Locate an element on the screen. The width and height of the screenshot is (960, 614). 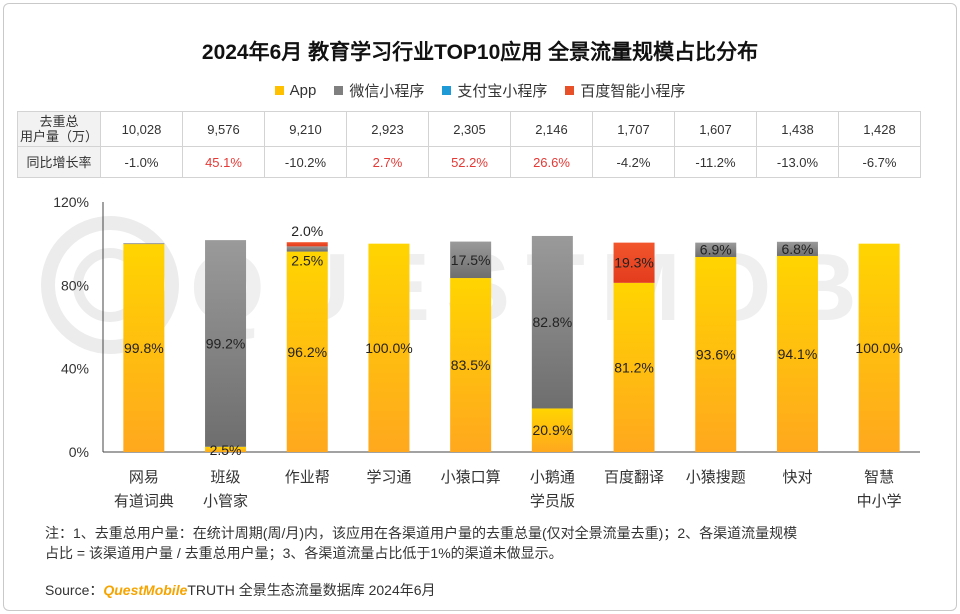
users-row-header-line1: 去重总 is located at coordinates (59, 121).